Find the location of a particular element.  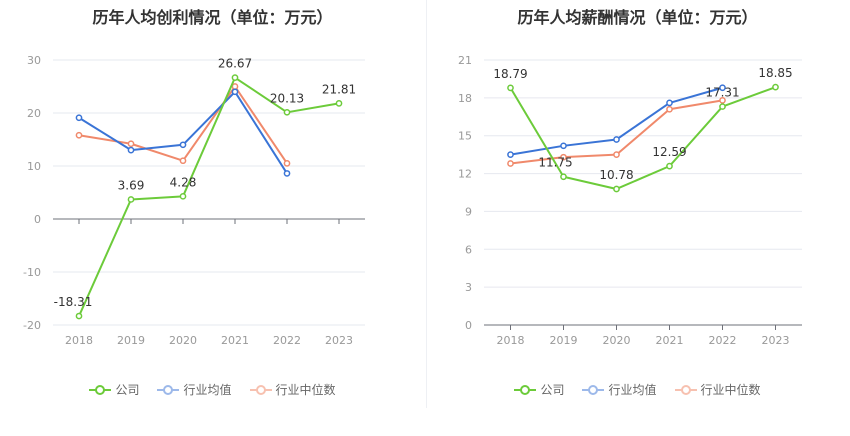

y-tick-label: 20 is located at coordinates (34, 113).